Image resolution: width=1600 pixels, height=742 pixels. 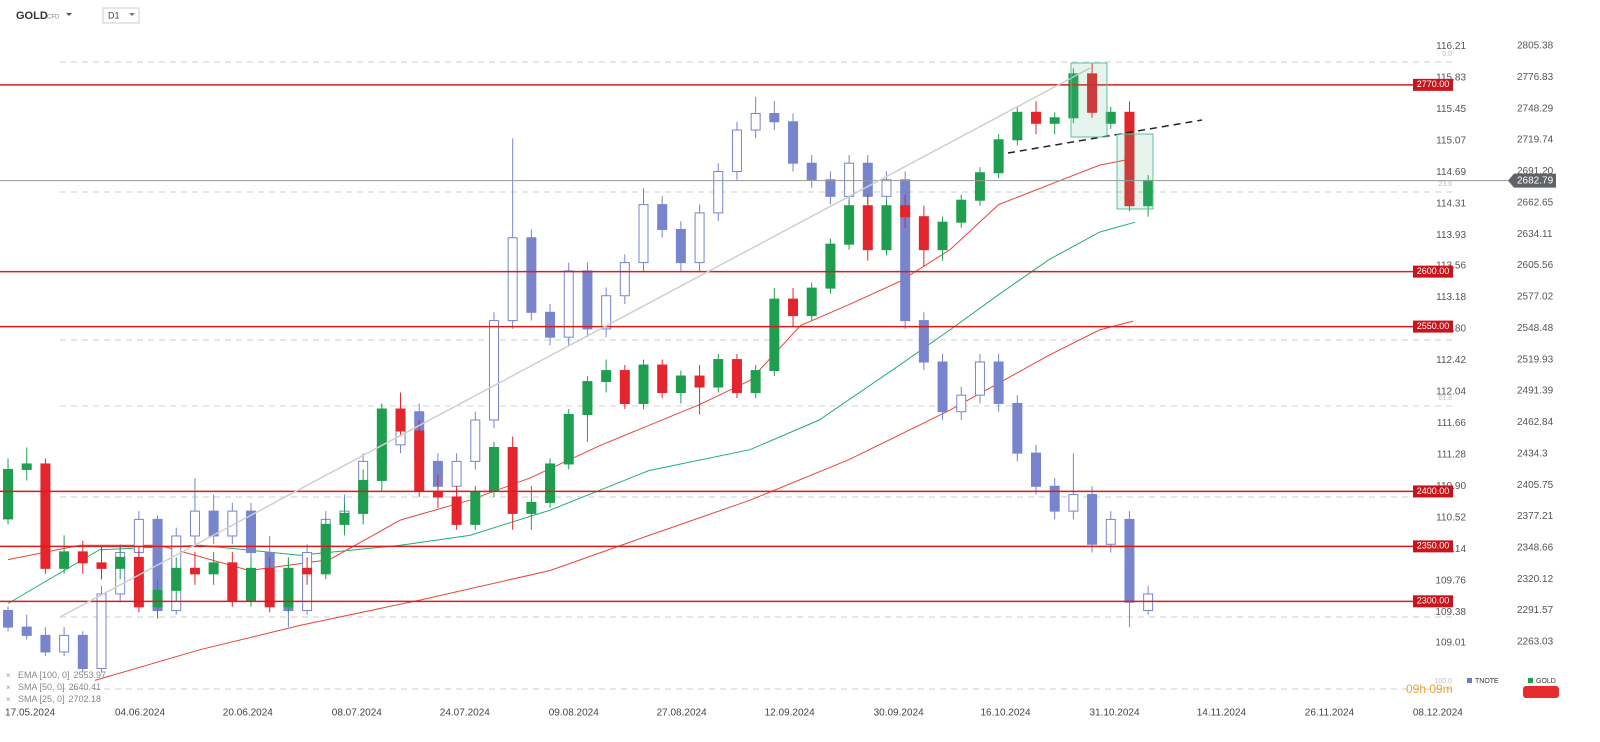 I want to click on fib-label: 61.8, so click(x=1445, y=398).